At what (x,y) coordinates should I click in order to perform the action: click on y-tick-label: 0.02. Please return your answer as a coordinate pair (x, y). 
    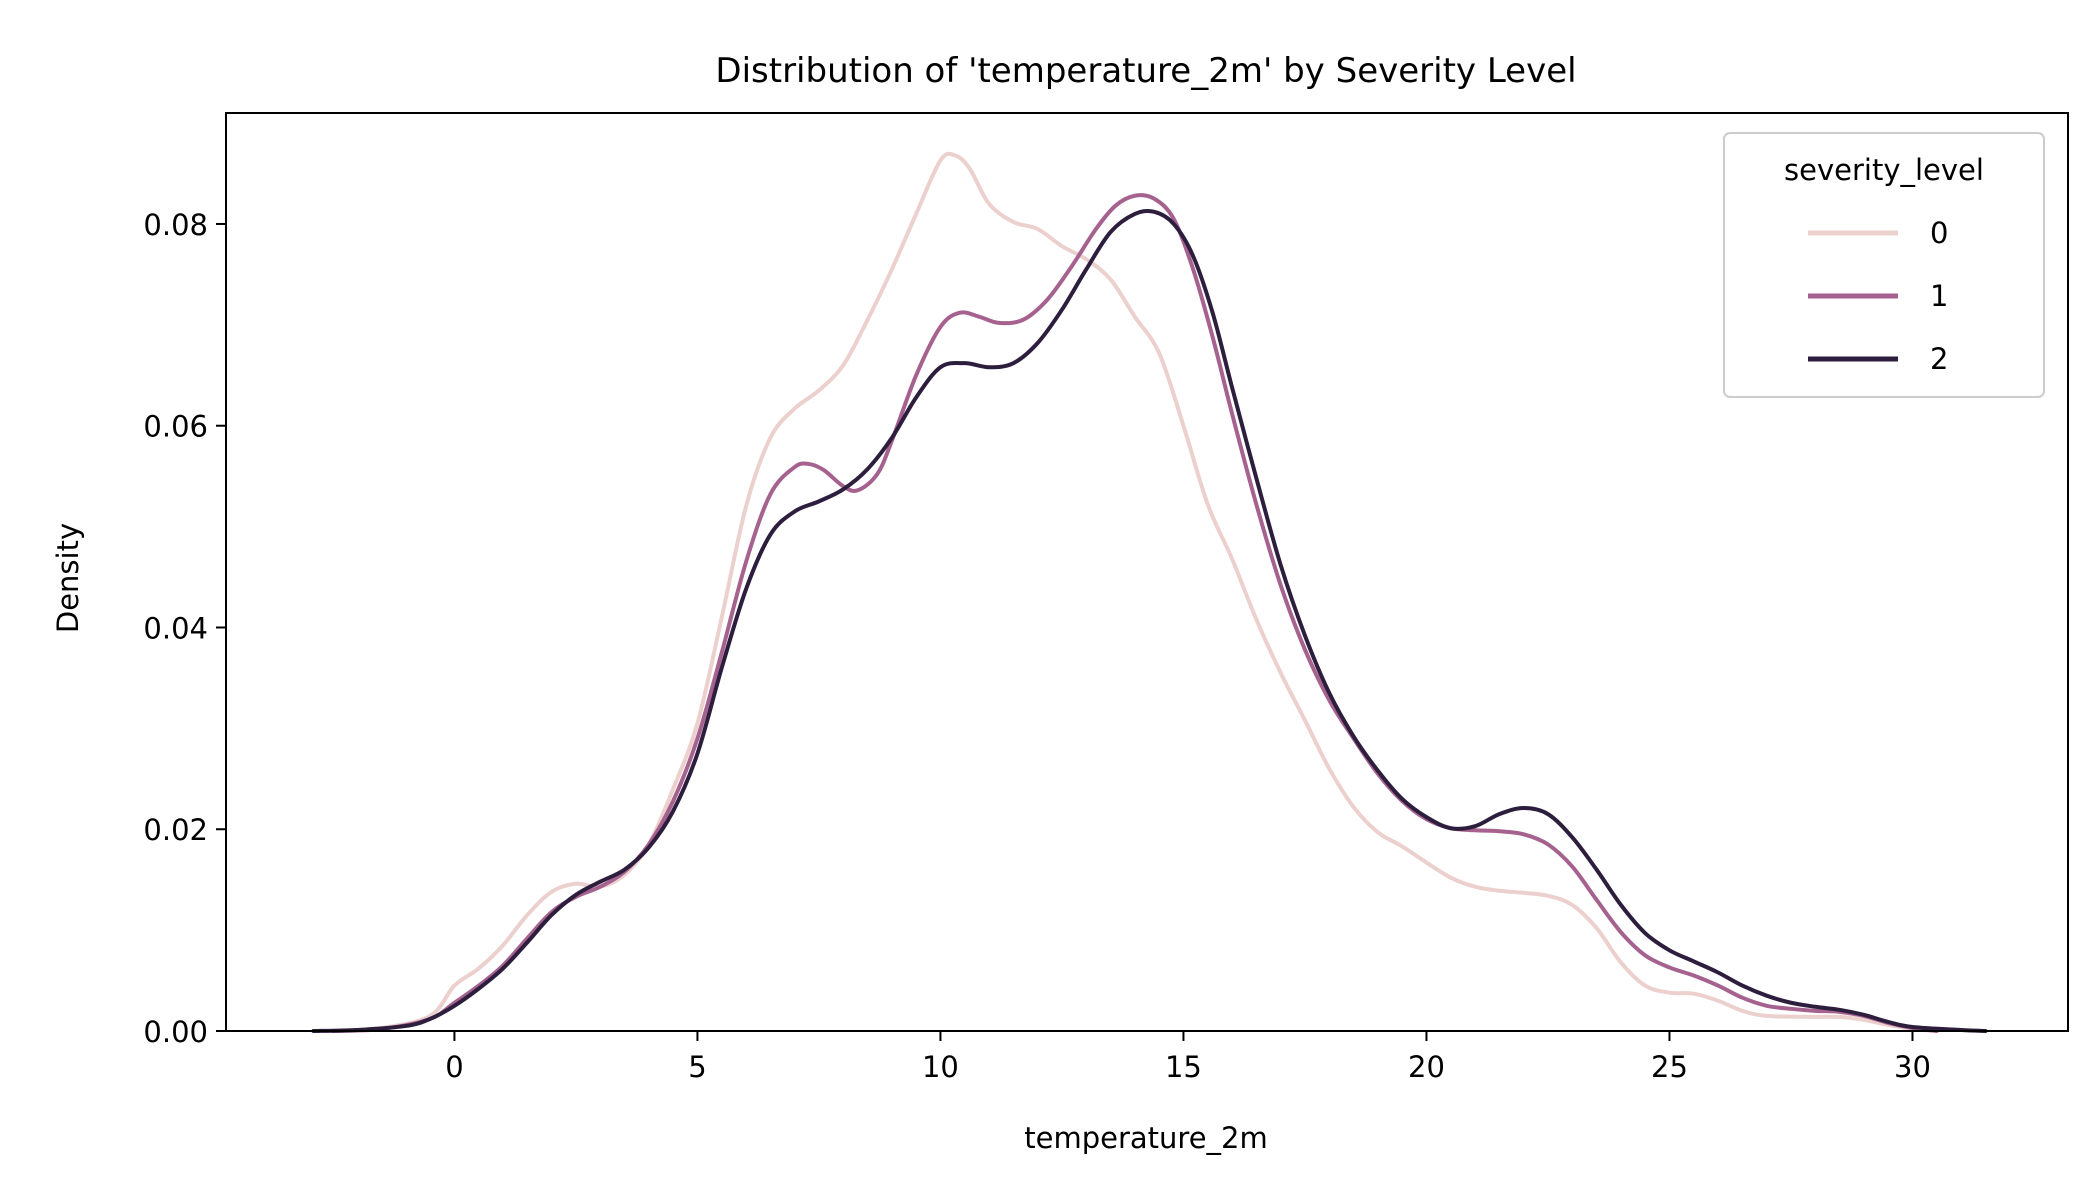
    Looking at the image, I should click on (175, 830).